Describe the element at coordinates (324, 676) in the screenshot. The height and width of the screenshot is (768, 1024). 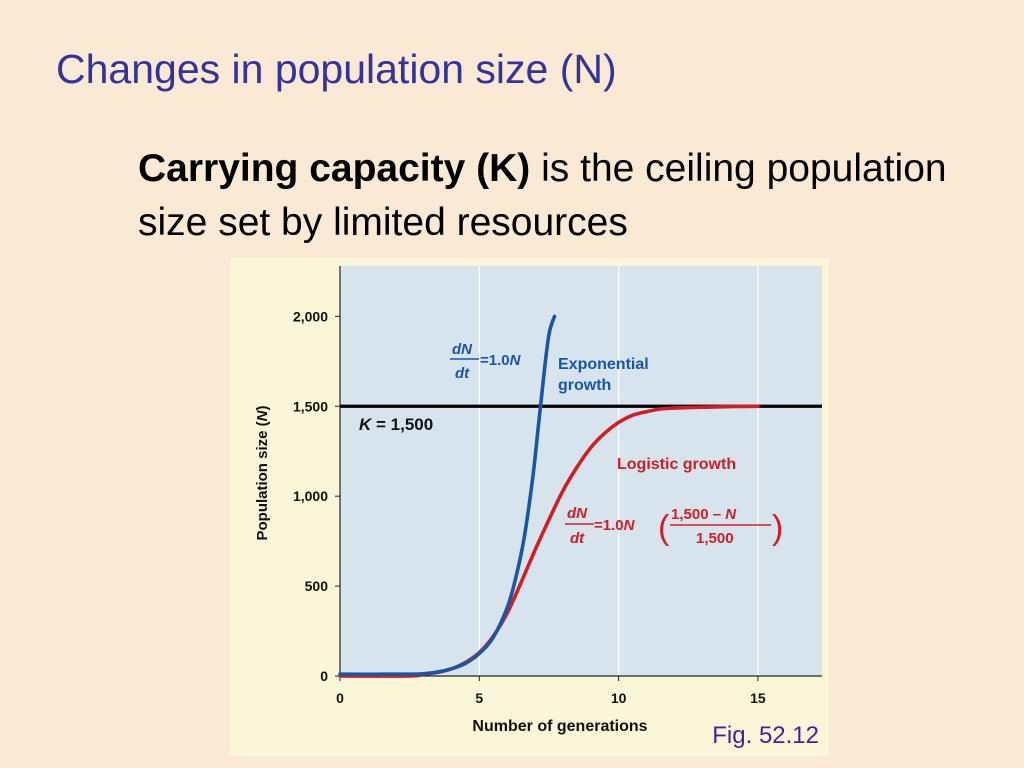
I see `y-tick-label-0: 0` at that location.